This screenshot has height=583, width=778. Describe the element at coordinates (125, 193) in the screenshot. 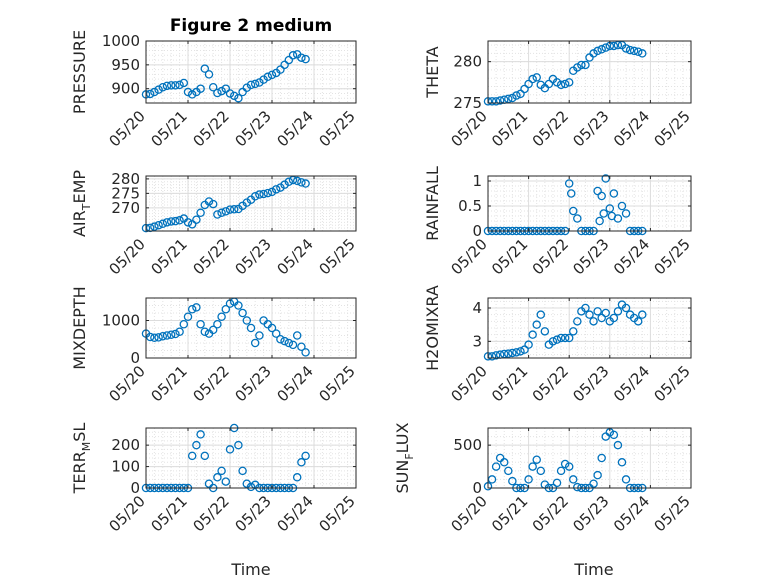

I see `y-tick-label: 275` at that location.